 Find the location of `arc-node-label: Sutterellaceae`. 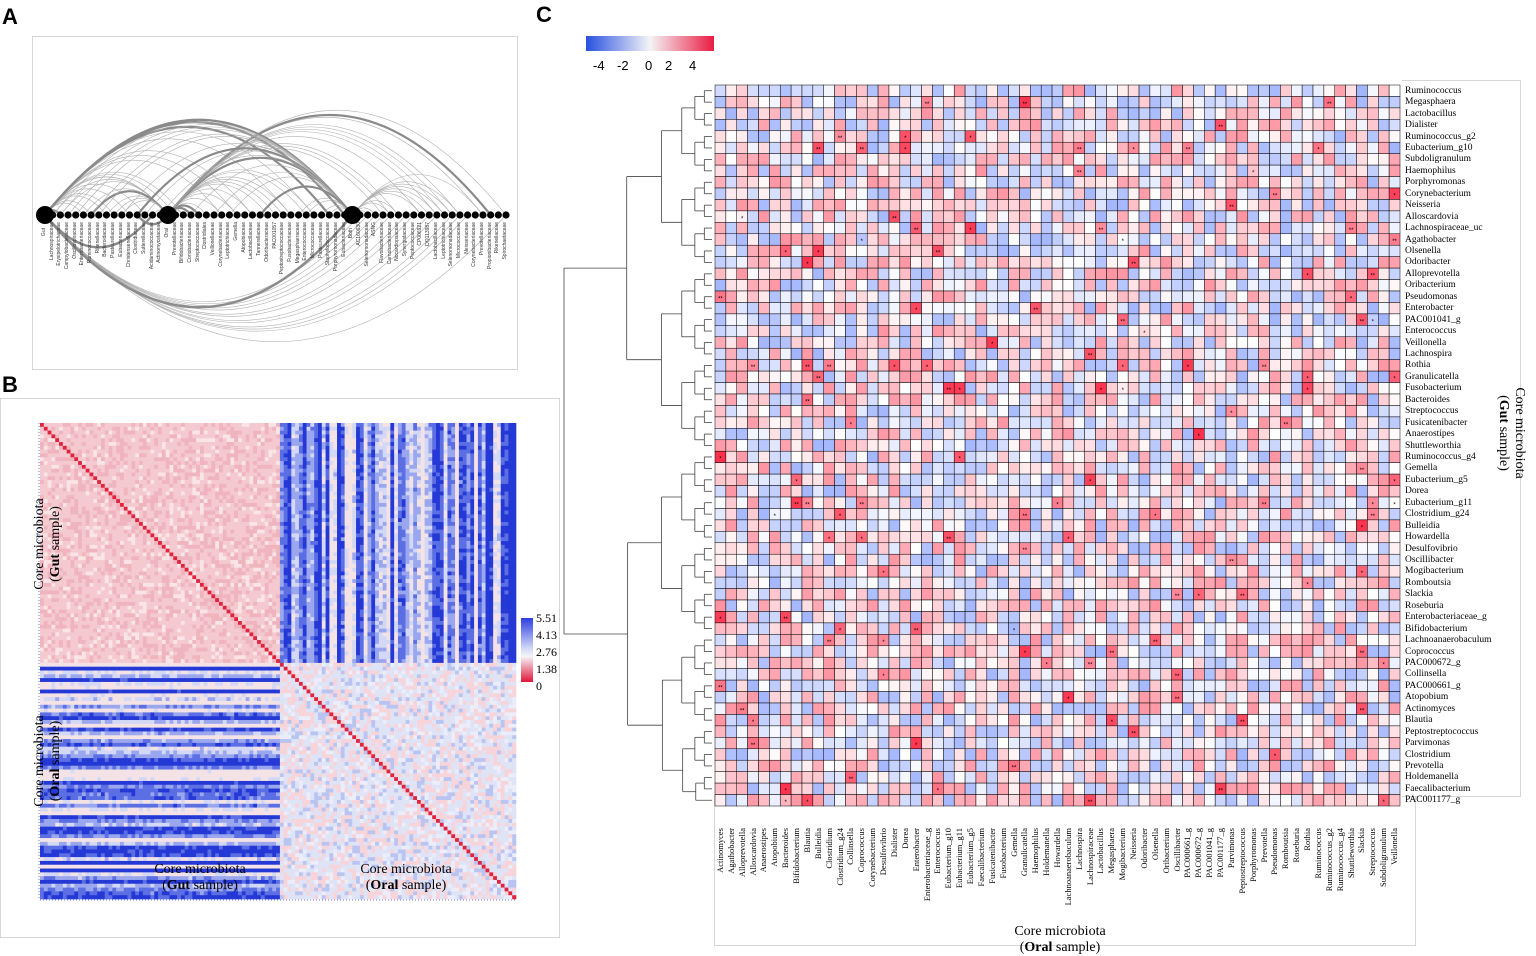

arc-node-label: Sutterellaceae is located at coordinates (144, 238).